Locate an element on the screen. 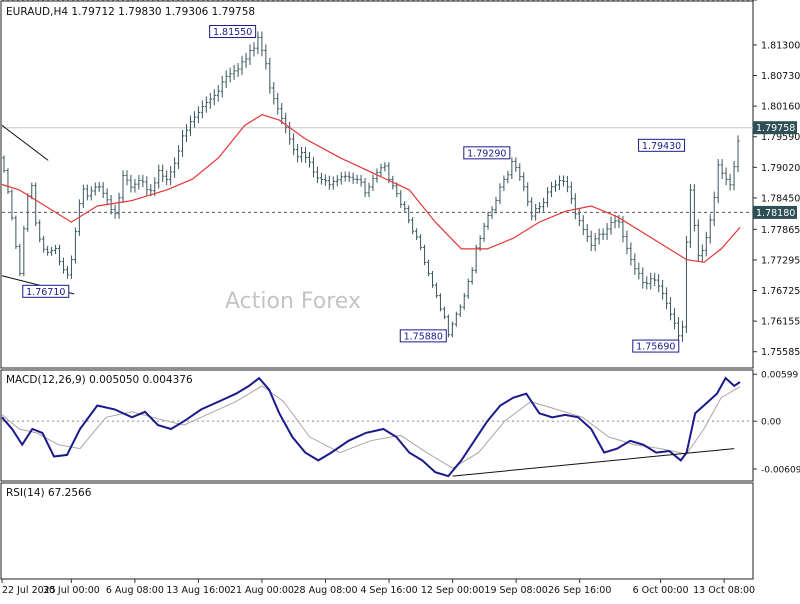 Image resolution: width=800 pixels, height=604 pixels. time-tick-label: 12 Sep 00:00 is located at coordinates (452, 590).